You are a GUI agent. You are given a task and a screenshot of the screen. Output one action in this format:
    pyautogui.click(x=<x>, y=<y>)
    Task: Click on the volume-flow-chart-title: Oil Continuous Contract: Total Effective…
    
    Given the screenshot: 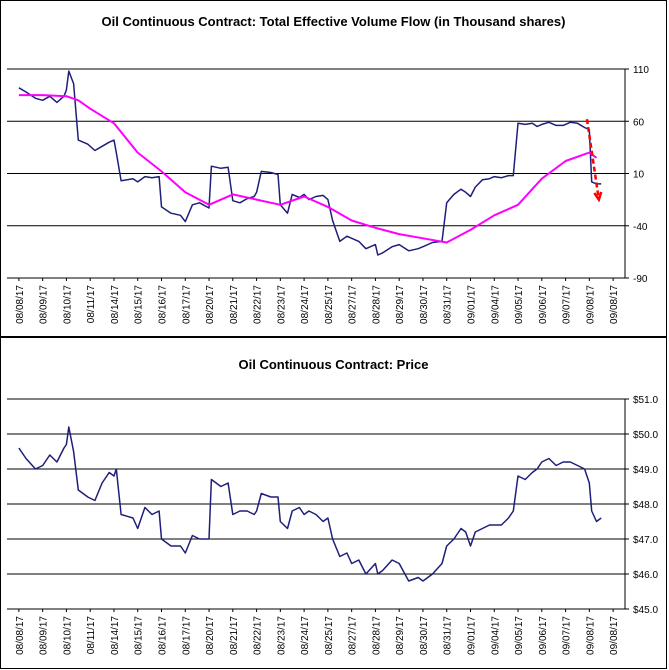 What is the action you would take?
    pyautogui.click(x=333, y=21)
    